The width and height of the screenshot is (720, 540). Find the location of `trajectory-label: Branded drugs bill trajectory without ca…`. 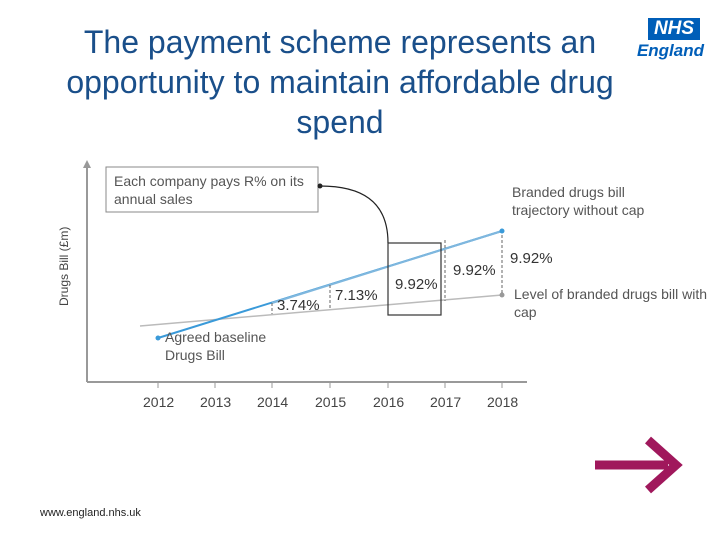

trajectory-label: Branded drugs bill trajectory without ca… is located at coordinates (578, 201).